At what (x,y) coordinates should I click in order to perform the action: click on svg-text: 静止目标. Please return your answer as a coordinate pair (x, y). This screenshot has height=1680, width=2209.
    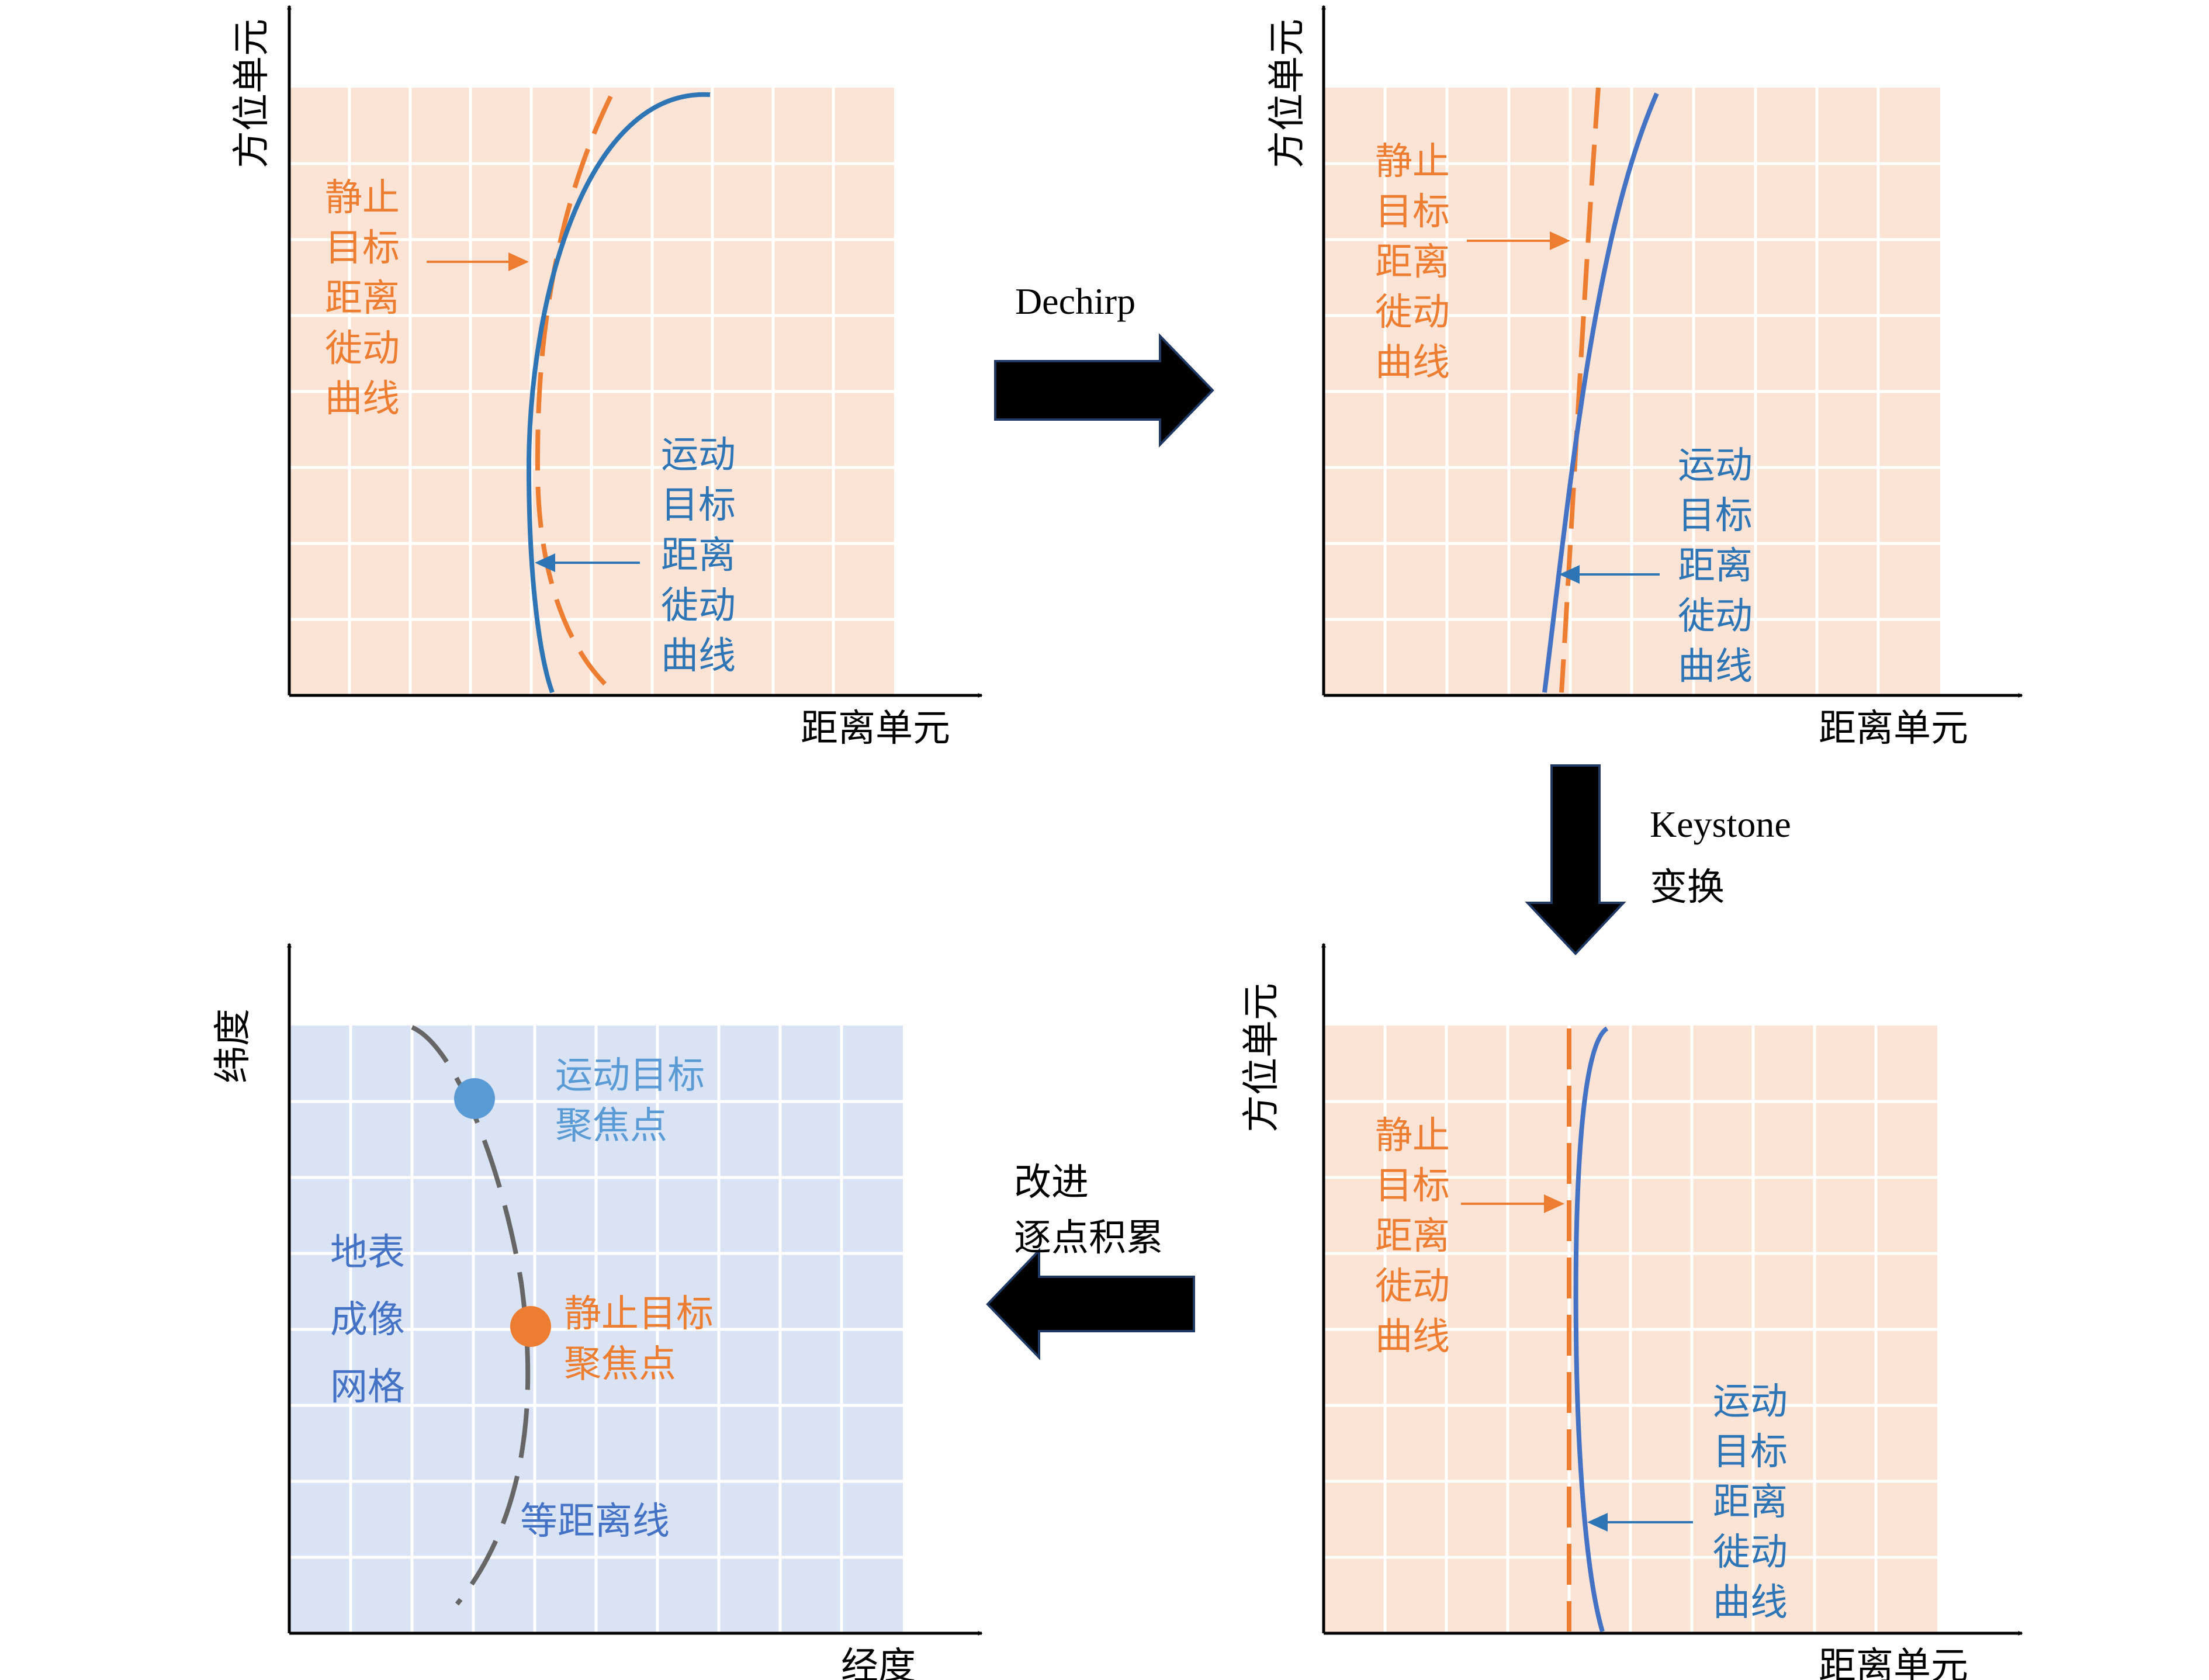
    Looking at the image, I should click on (639, 1314).